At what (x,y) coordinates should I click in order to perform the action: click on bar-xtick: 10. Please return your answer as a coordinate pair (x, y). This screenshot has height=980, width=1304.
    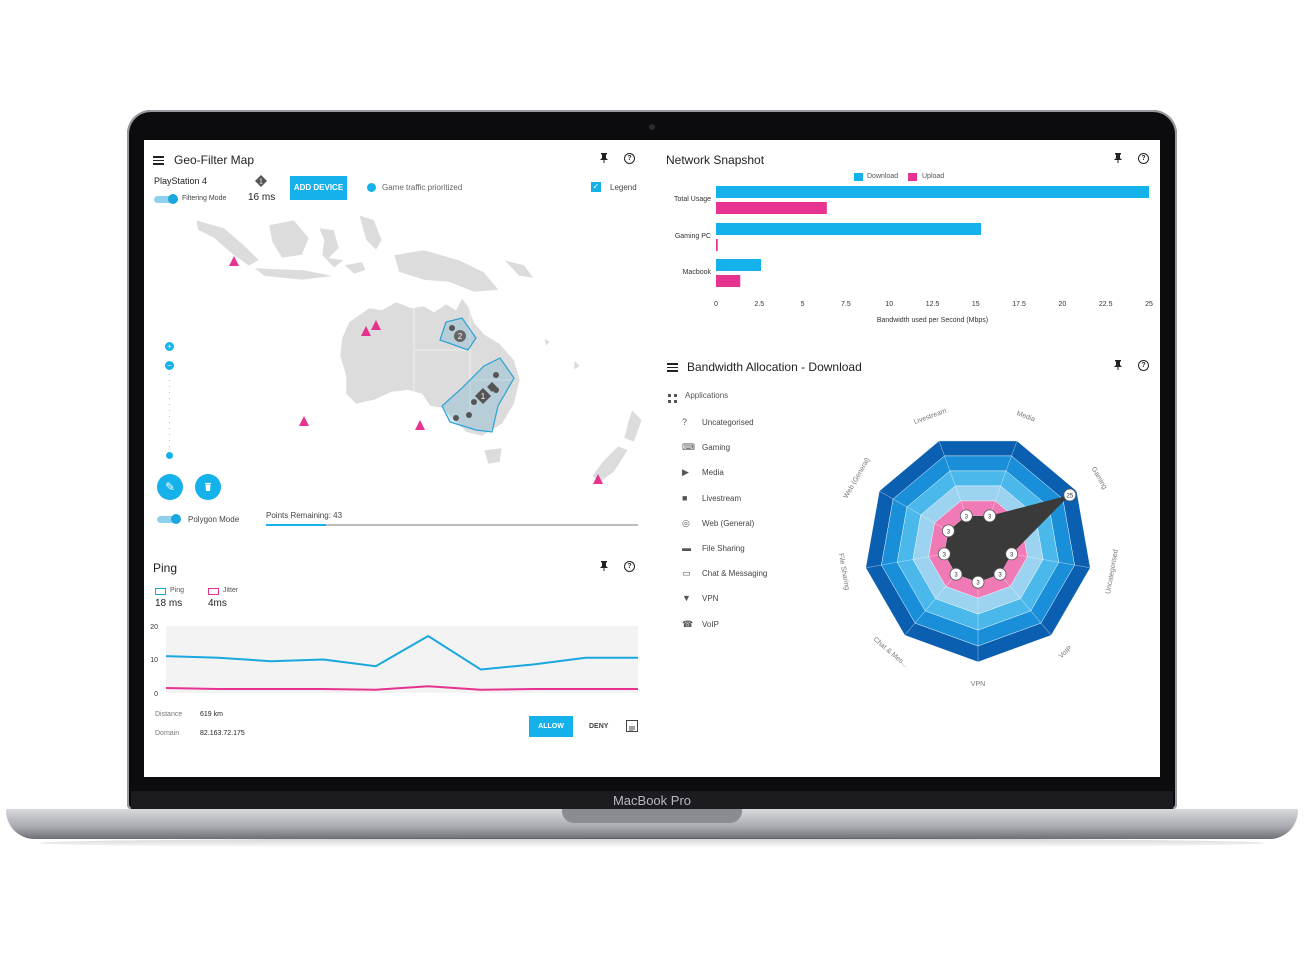
    Looking at the image, I should click on (889, 304).